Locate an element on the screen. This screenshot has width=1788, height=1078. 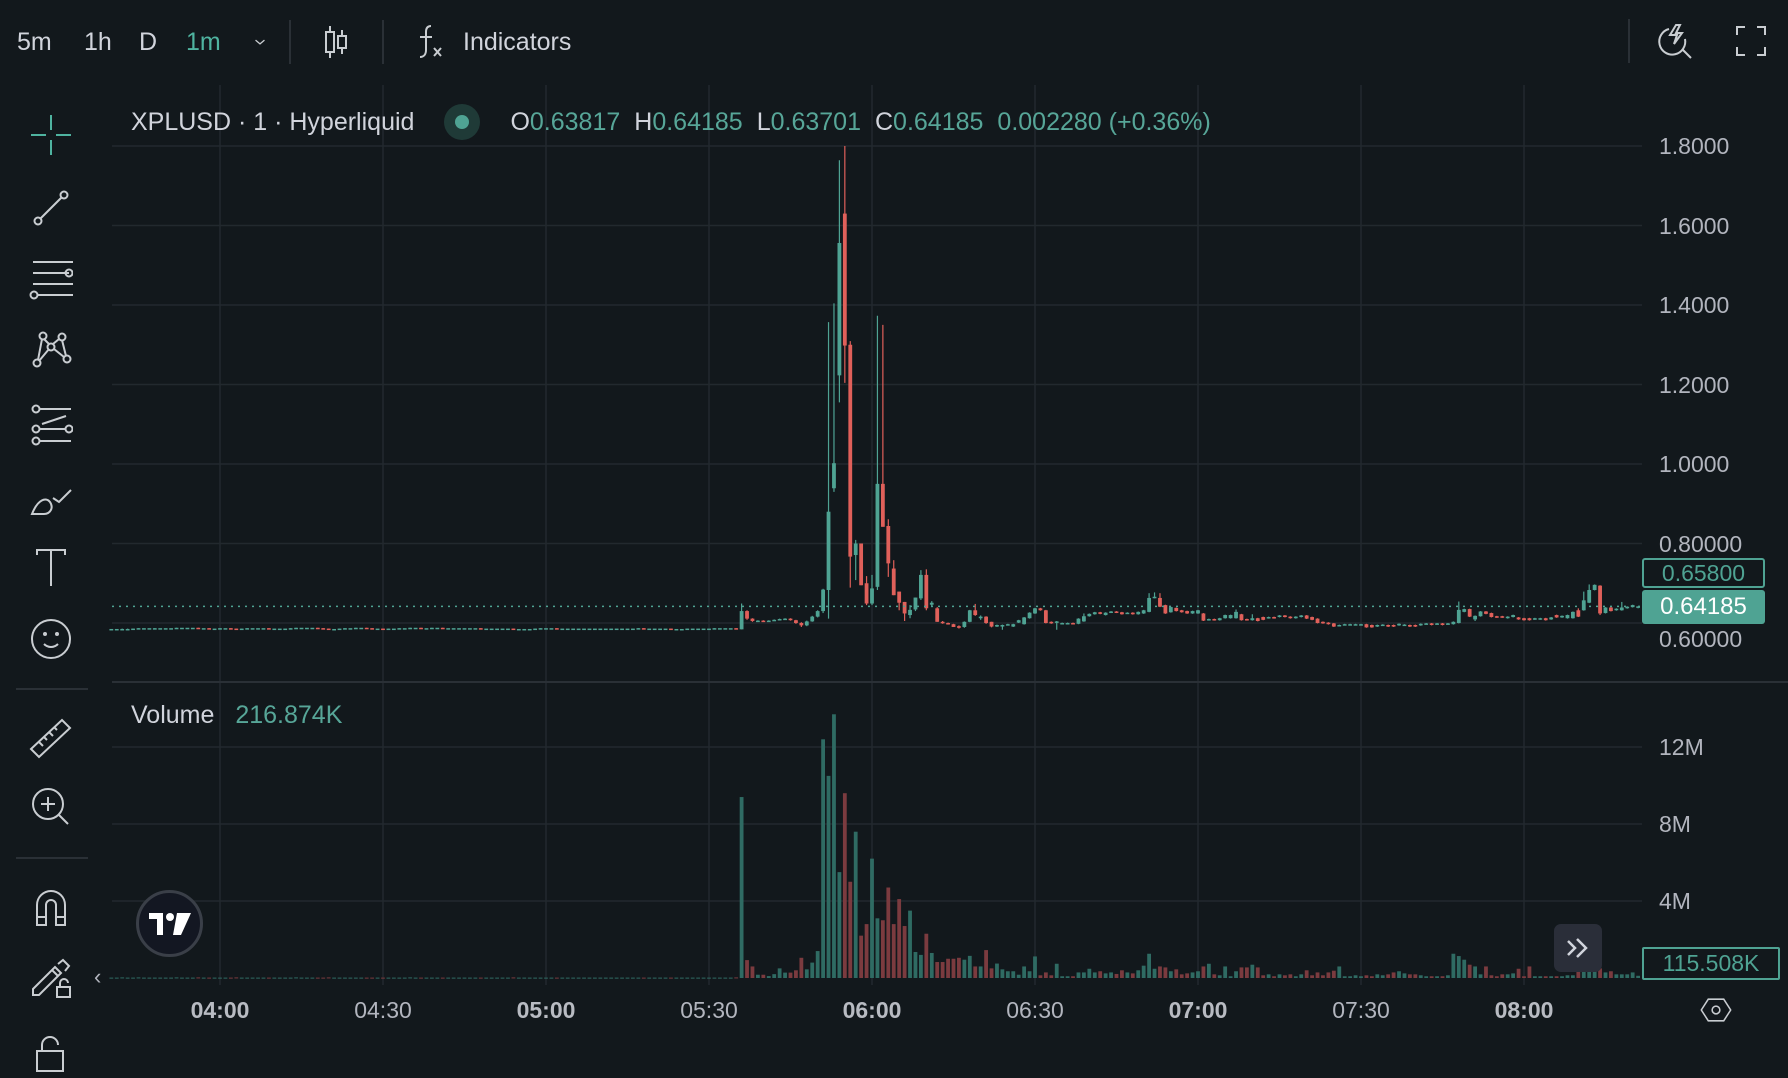
magnet-icon is located at coordinates (51, 907).